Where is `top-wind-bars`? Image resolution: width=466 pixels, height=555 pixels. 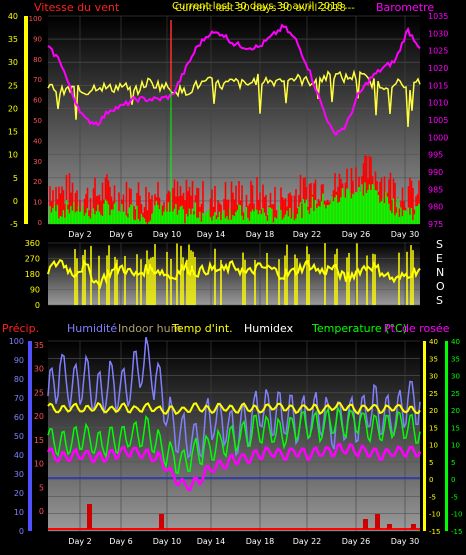 top-wind-bars is located at coordinates (234, 189).